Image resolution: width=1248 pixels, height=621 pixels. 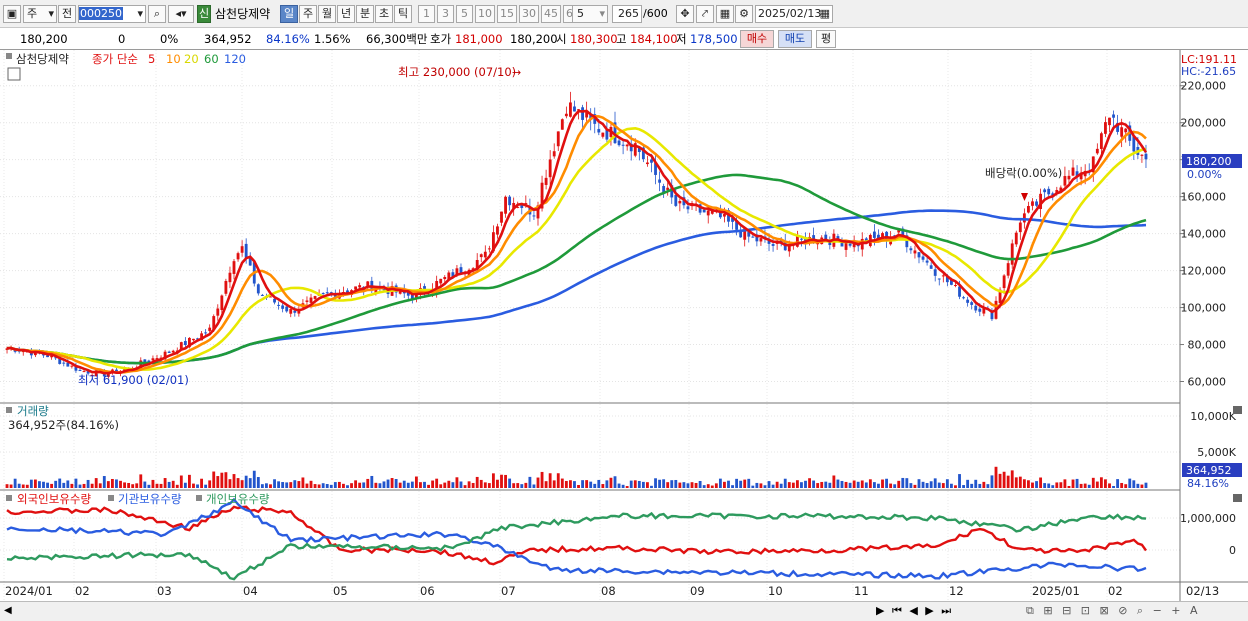 What do you see at coordinates (346, 14) in the screenshot?
I see `period-button: 년` at bounding box center [346, 14].